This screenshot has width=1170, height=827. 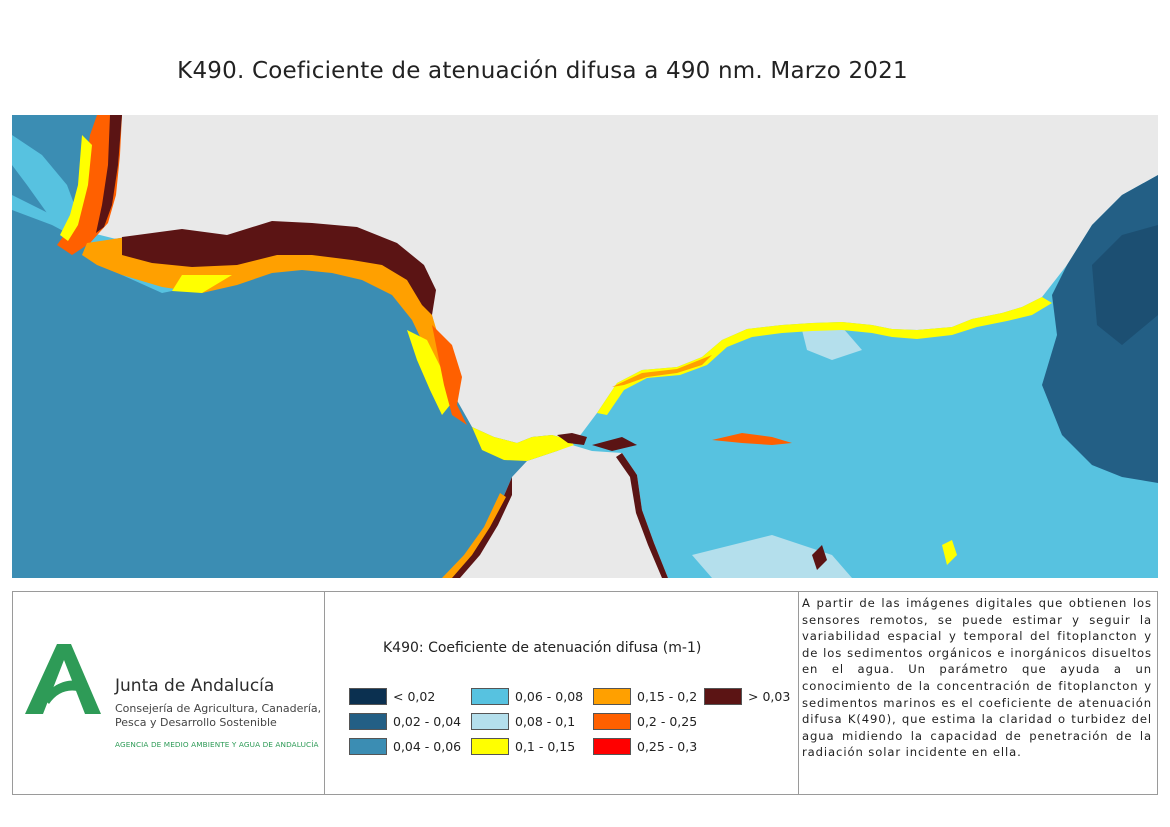 I want to click on legend-label: 0,08 - 0,1, so click(x=545, y=721).